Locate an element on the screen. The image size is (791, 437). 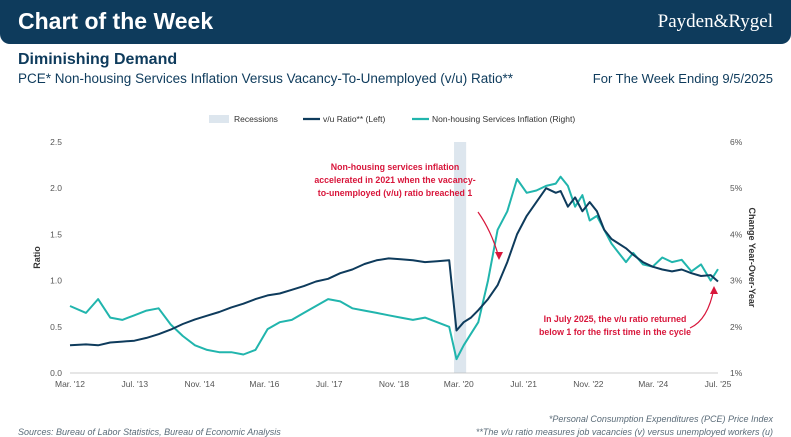
x-tick-label: Mar. '20 is located at coordinates (459, 384).